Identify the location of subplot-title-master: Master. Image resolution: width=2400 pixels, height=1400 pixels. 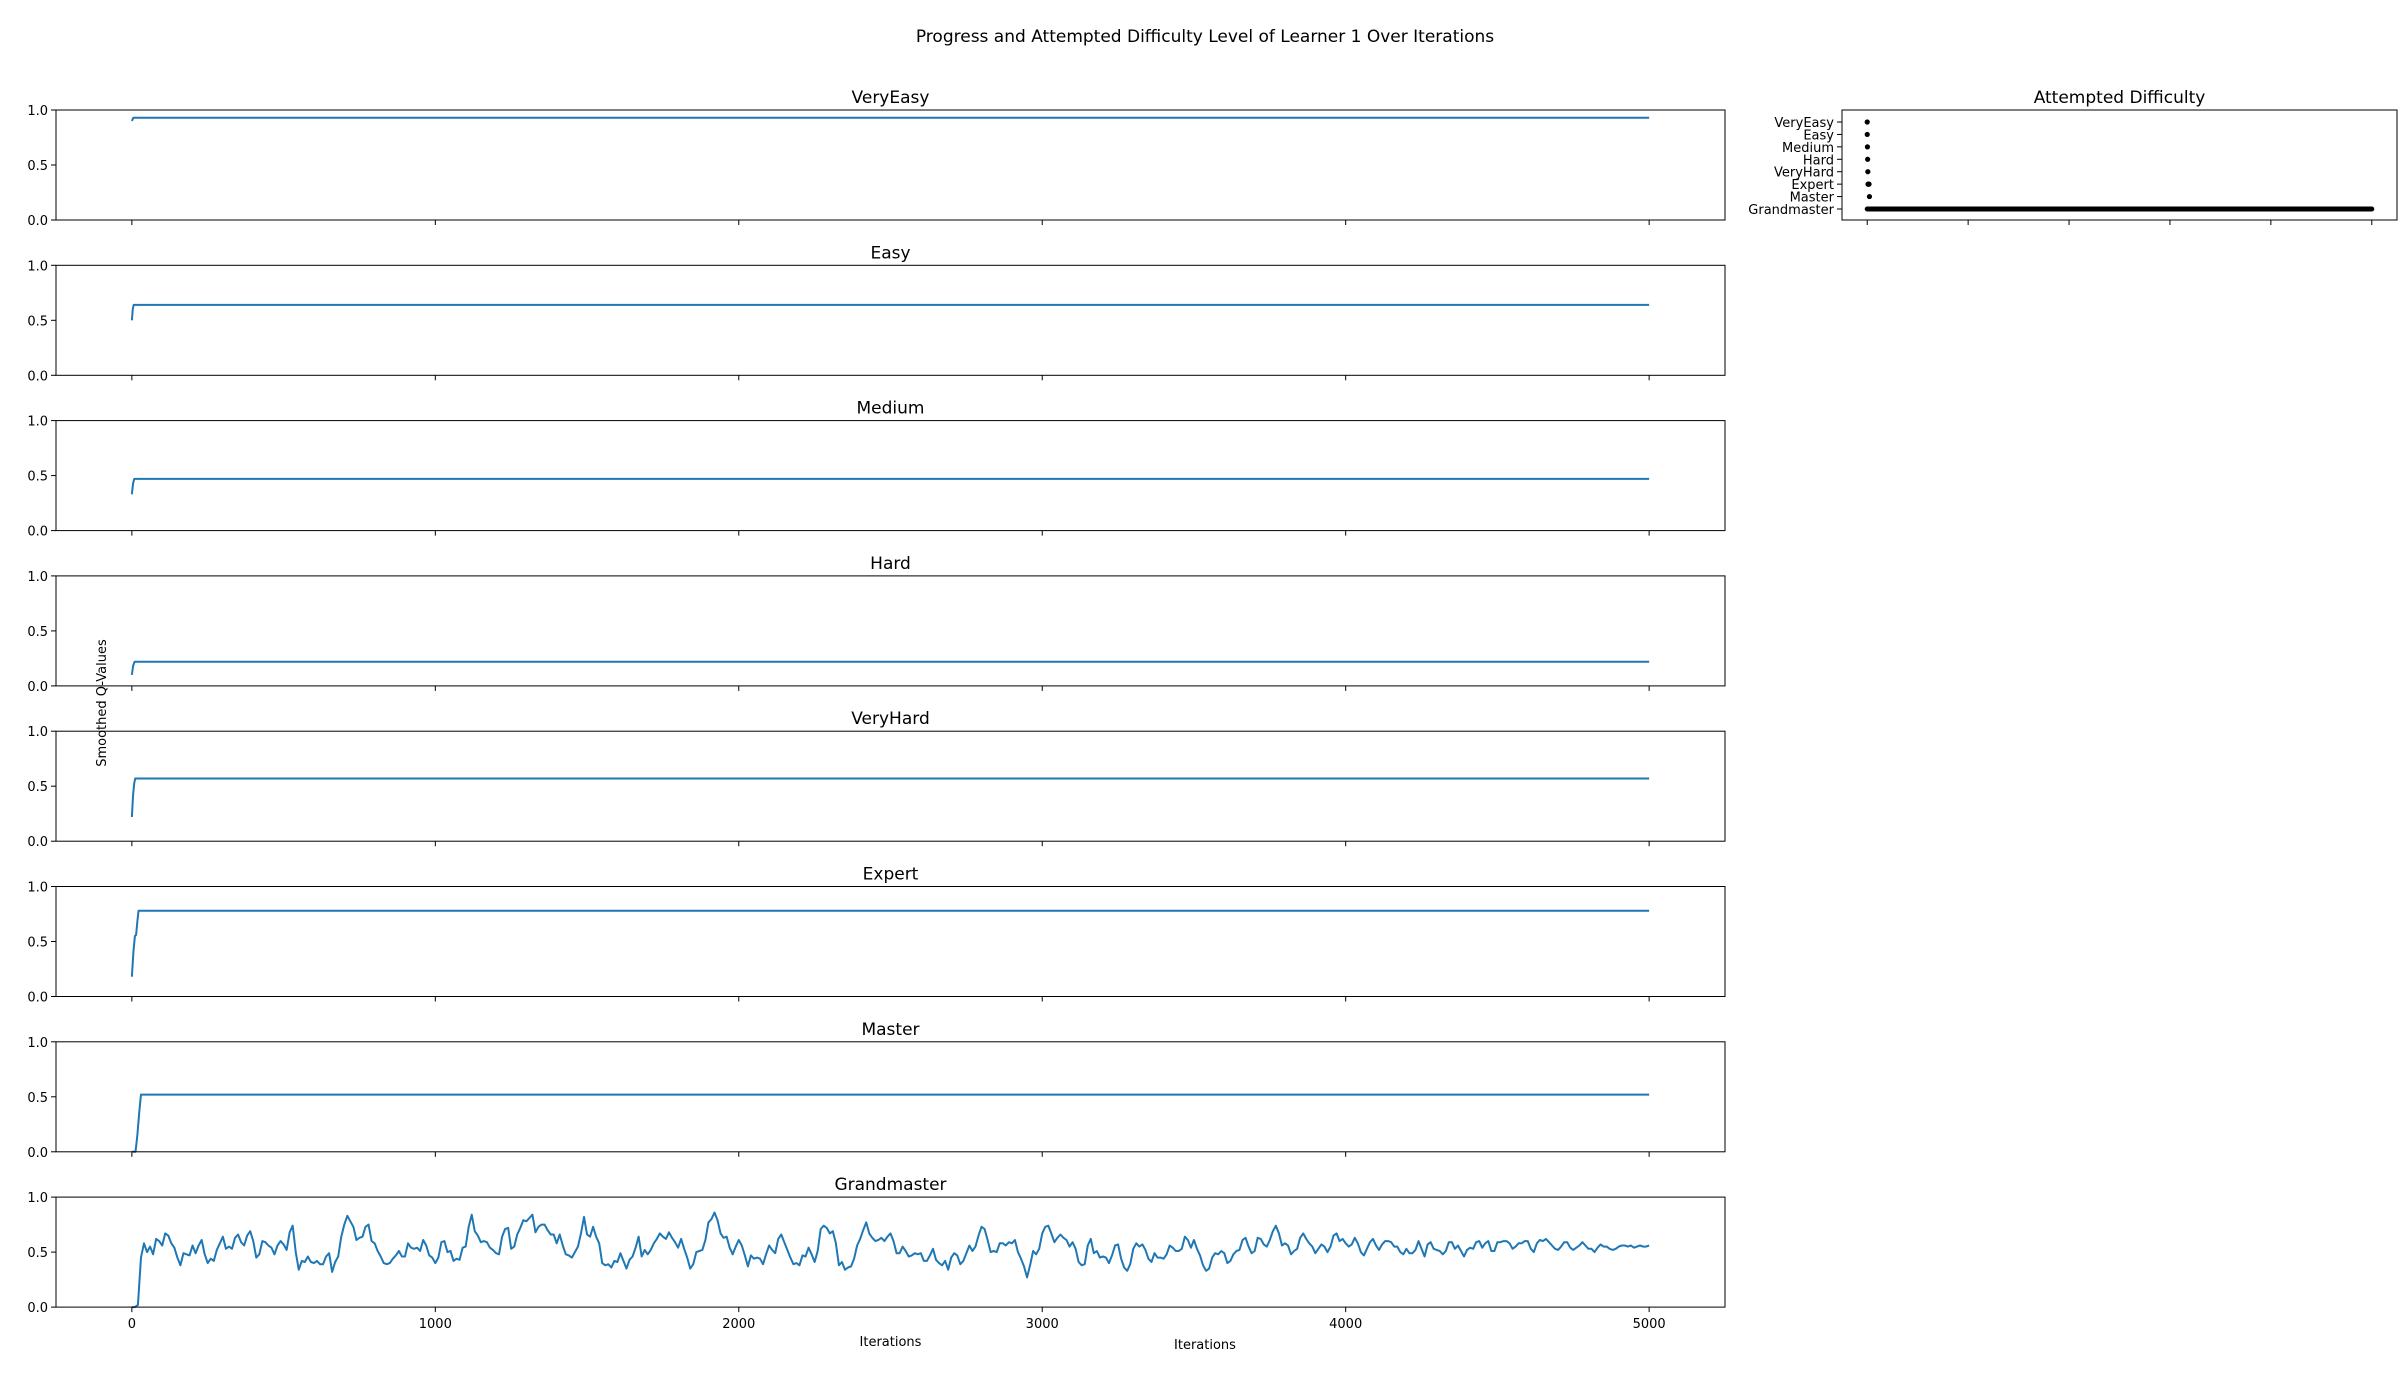
(890, 1030).